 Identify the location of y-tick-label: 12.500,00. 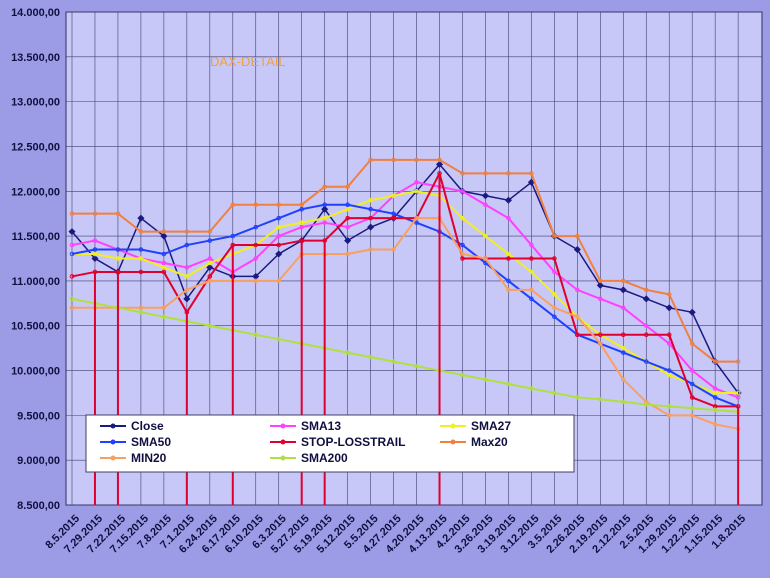
(35, 147).